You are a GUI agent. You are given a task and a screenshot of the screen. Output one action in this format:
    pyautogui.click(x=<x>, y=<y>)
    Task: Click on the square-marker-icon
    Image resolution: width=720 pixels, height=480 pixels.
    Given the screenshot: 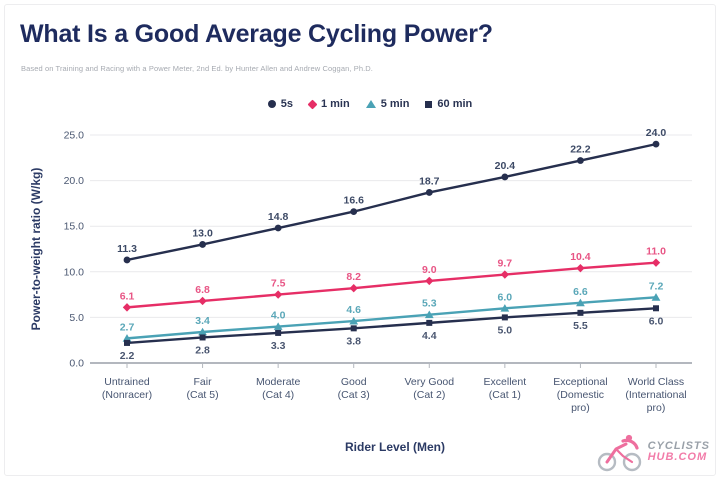 What is the action you would take?
    pyautogui.click(x=429, y=104)
    